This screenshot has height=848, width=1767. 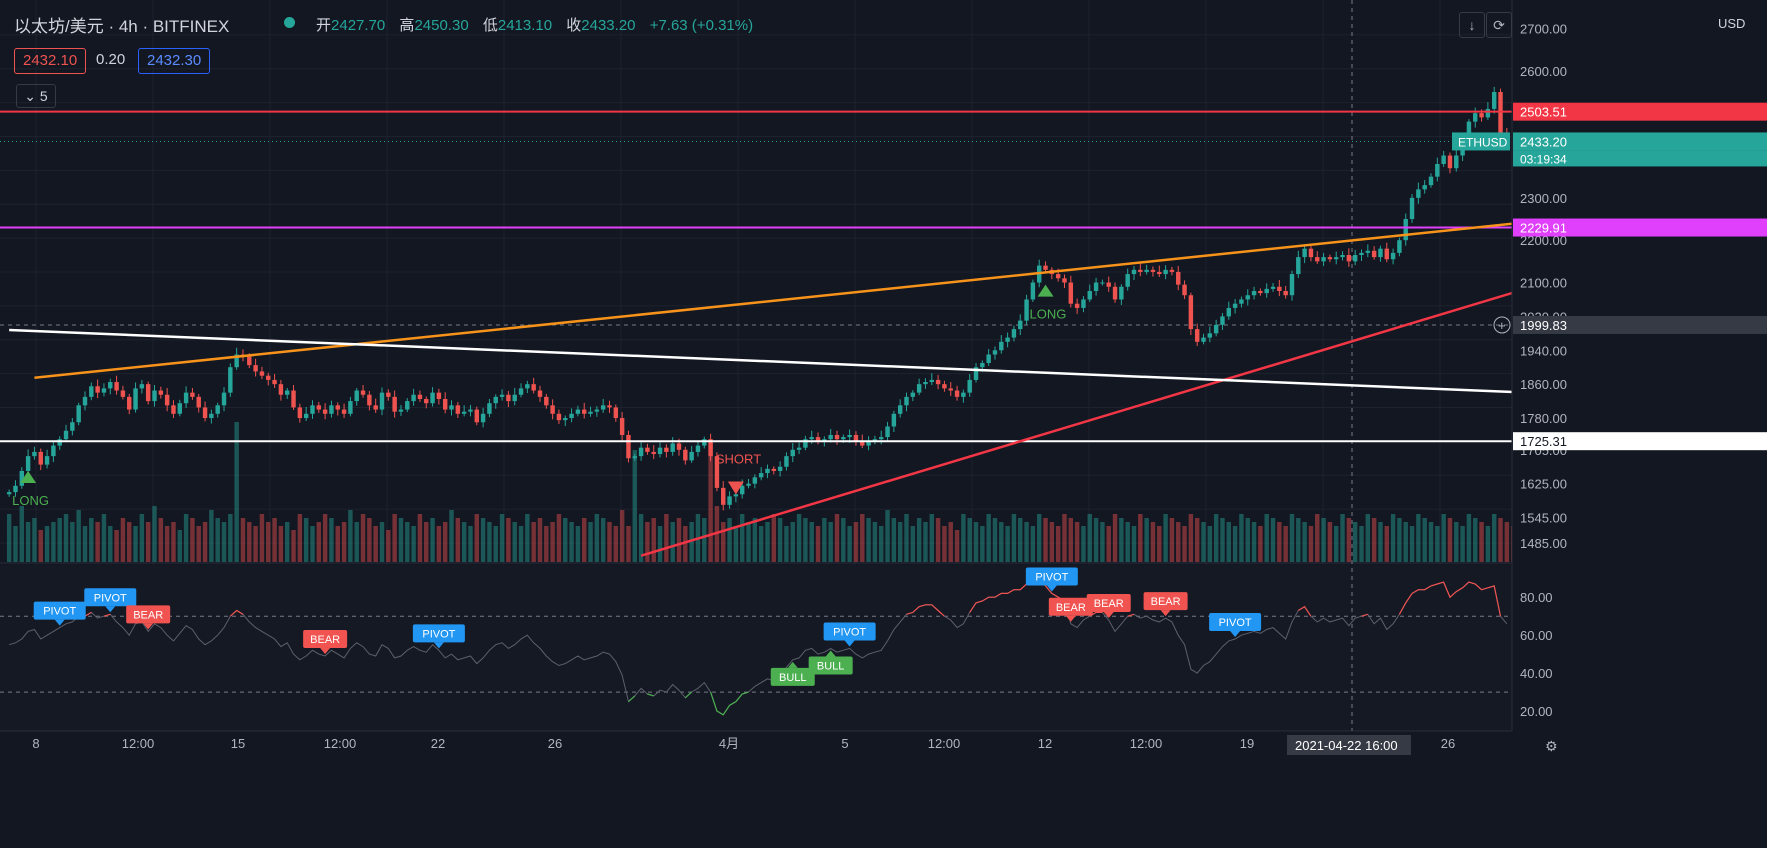 What do you see at coordinates (238, 743) in the screenshot?
I see `time-tick-label: 15` at bounding box center [238, 743].